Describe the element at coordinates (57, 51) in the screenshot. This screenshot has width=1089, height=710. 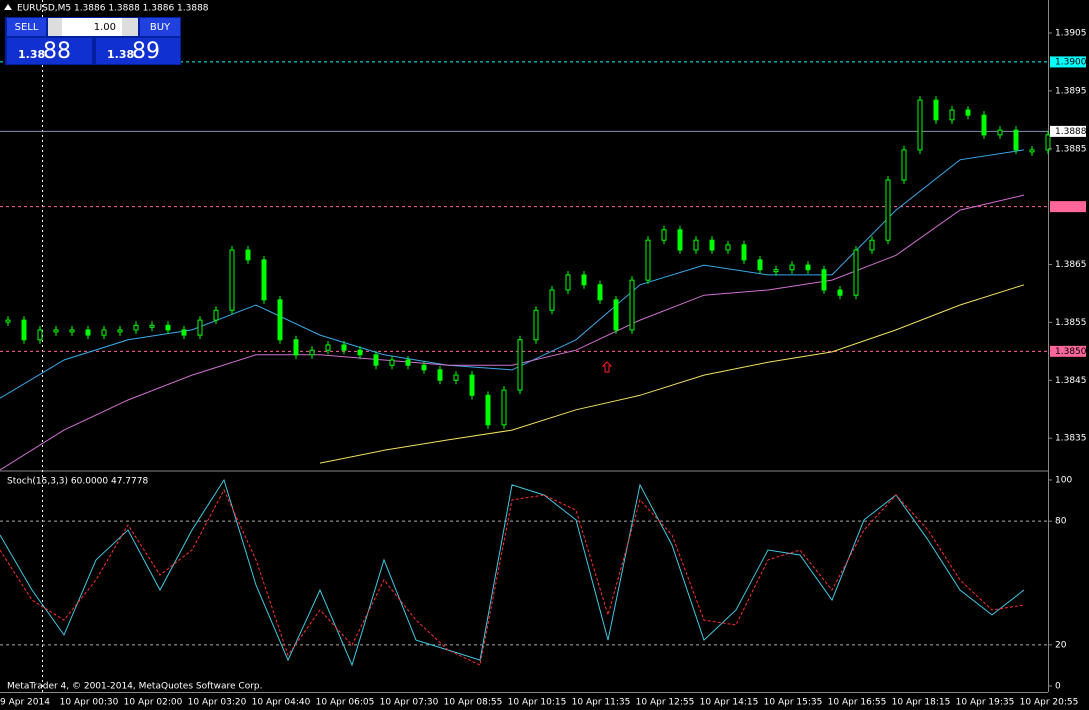
I see `bid-pips: 88` at that location.